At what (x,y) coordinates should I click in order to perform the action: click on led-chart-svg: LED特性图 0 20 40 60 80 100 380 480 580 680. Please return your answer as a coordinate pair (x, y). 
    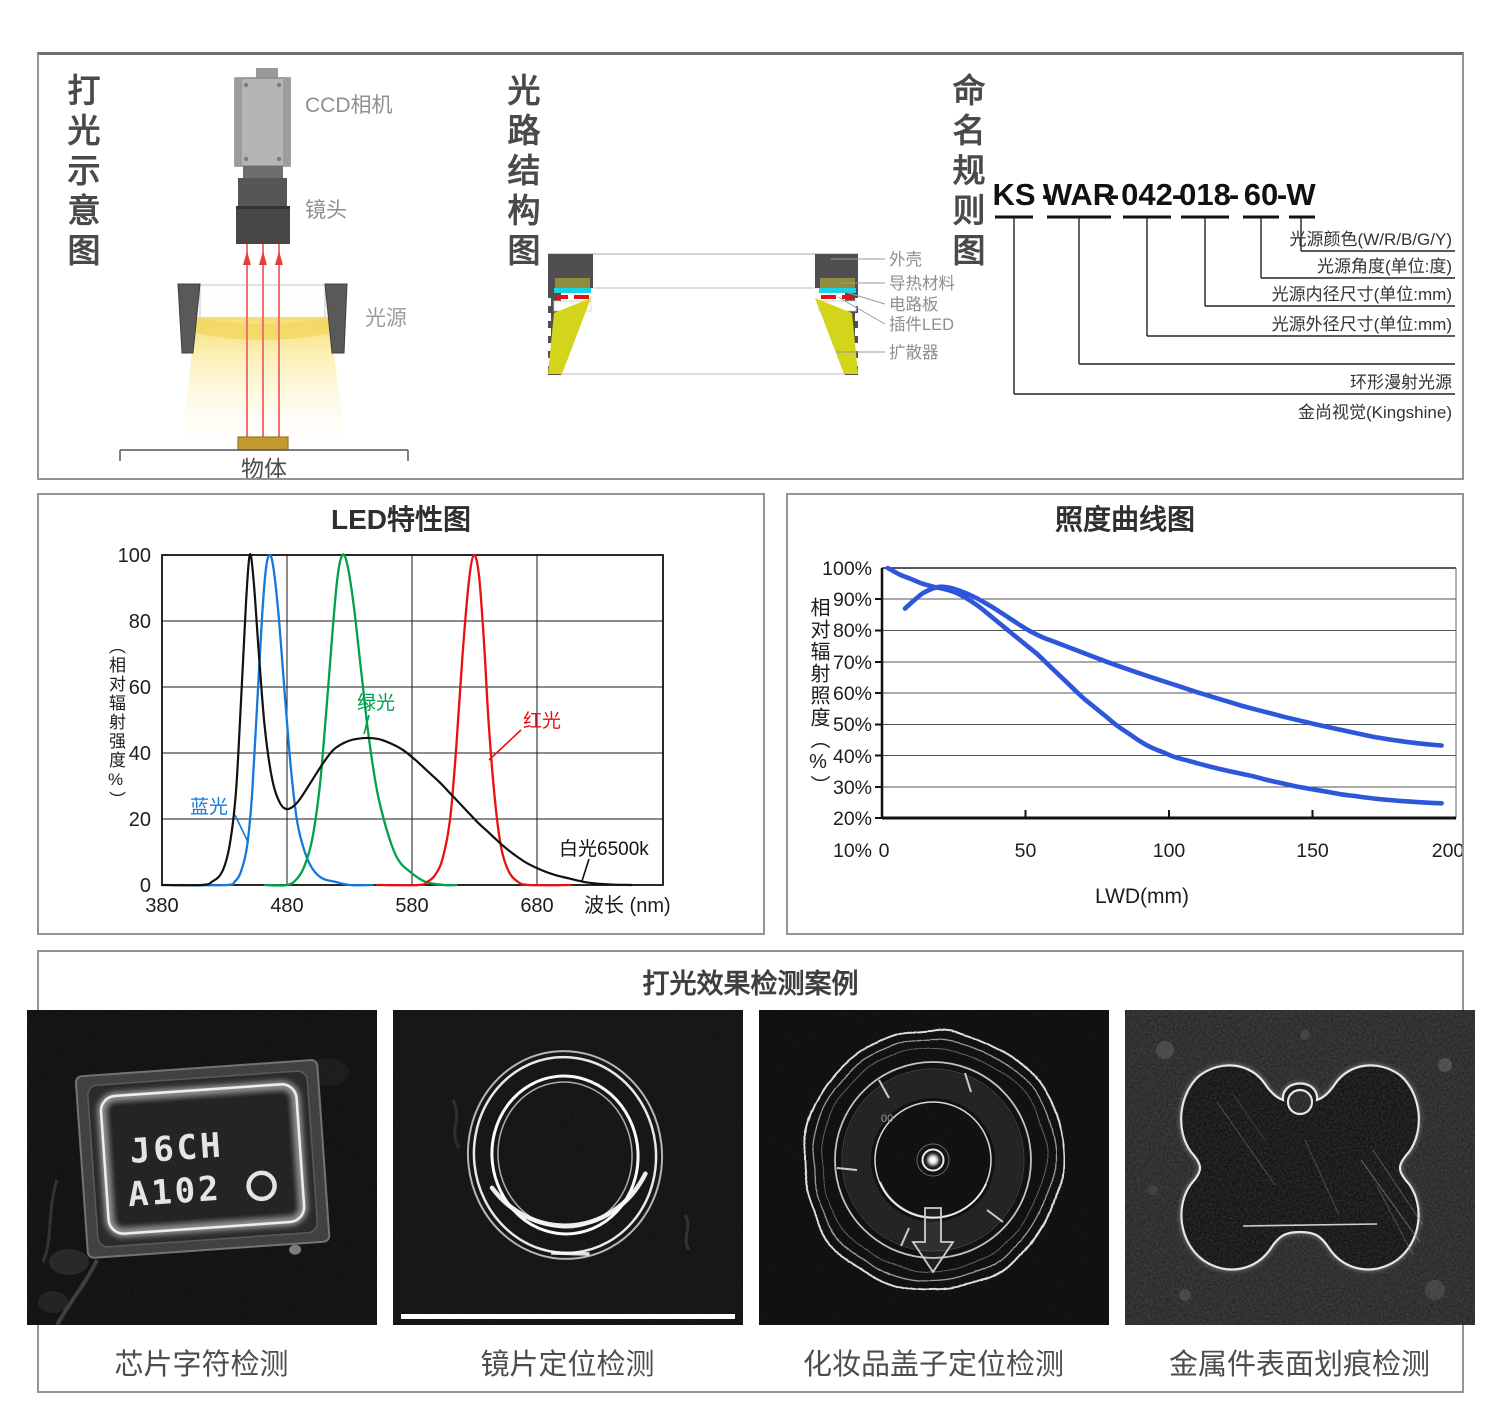
    Looking at the image, I should click on (394, 710).